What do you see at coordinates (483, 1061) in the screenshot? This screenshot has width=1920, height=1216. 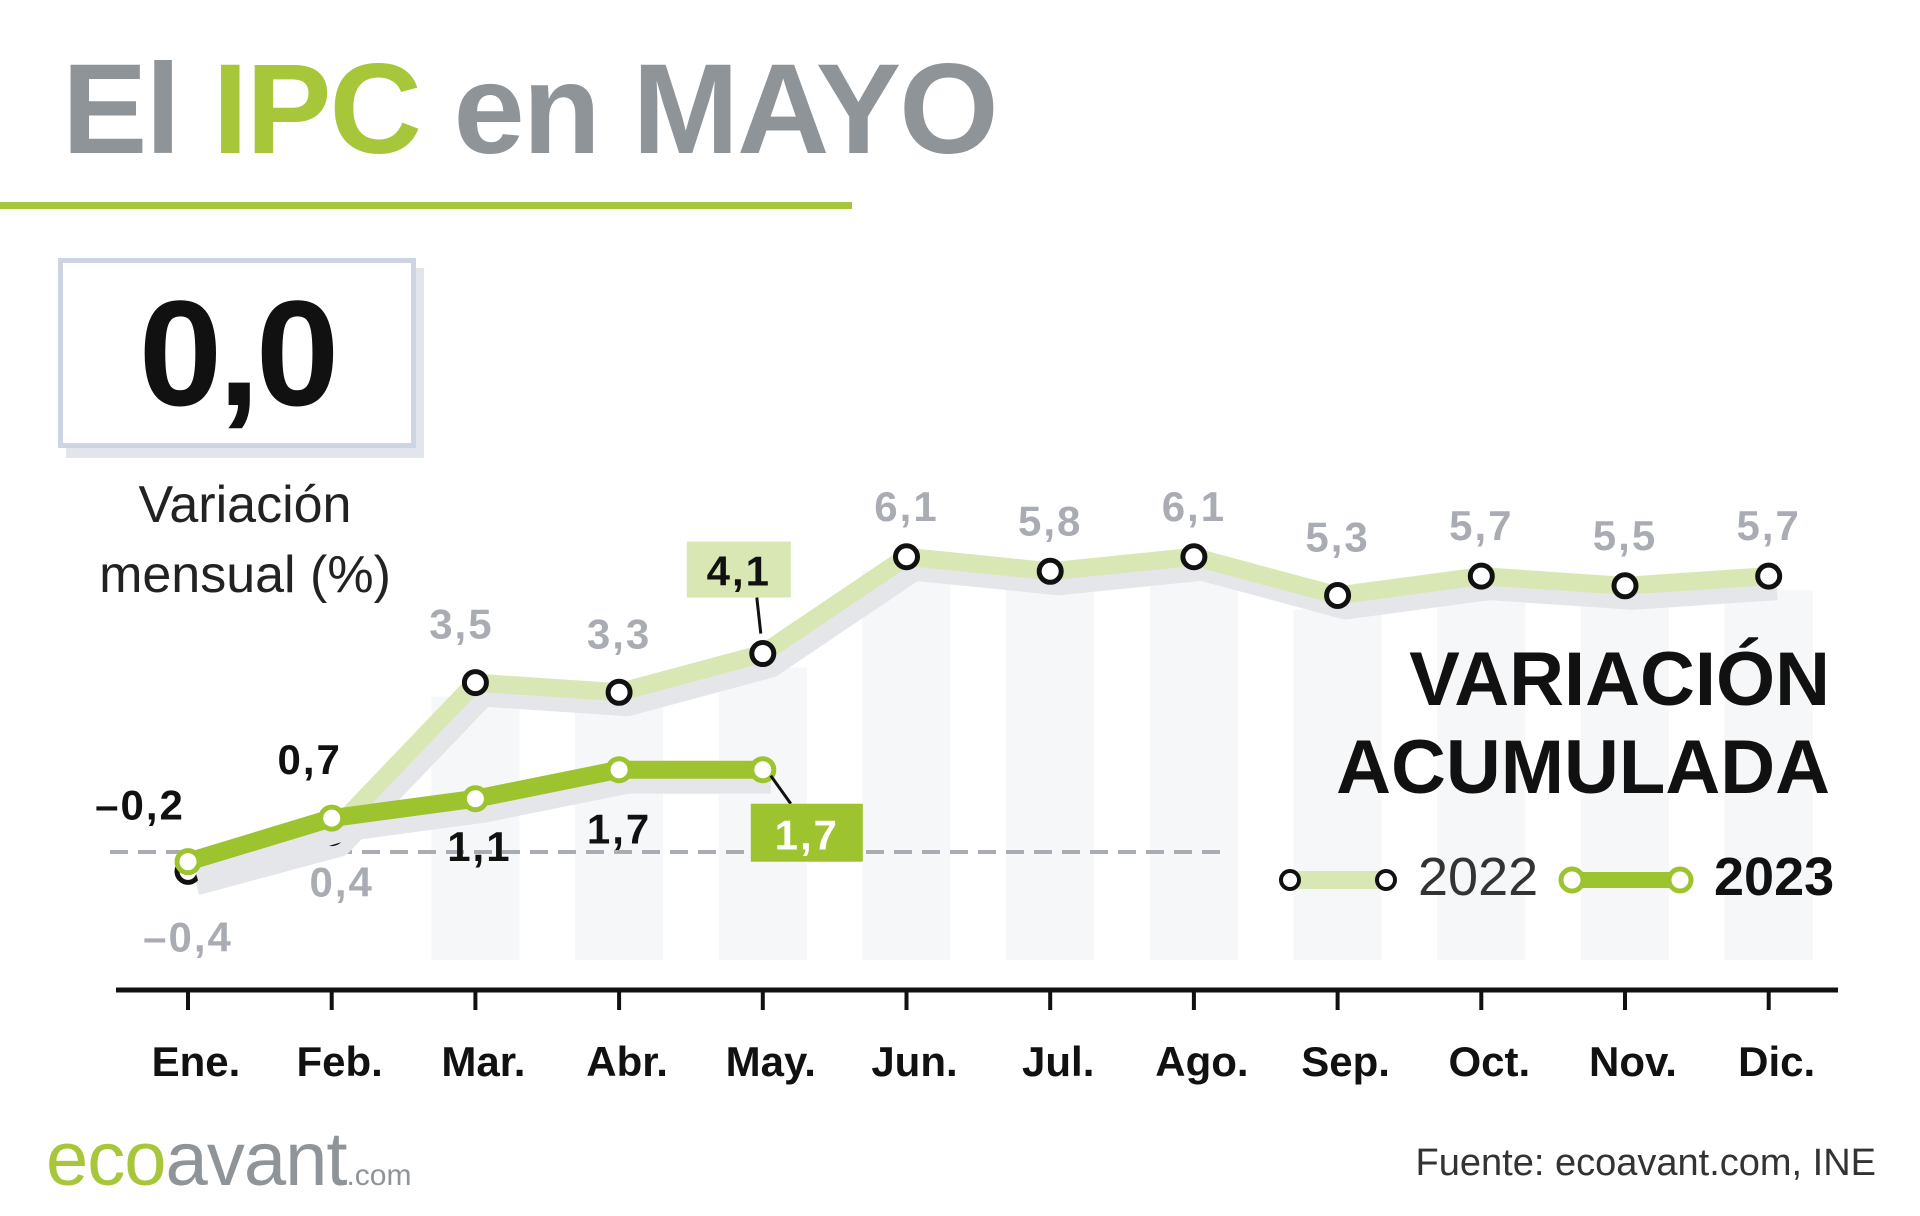 I see `x-tick-label-3: Mar.` at bounding box center [483, 1061].